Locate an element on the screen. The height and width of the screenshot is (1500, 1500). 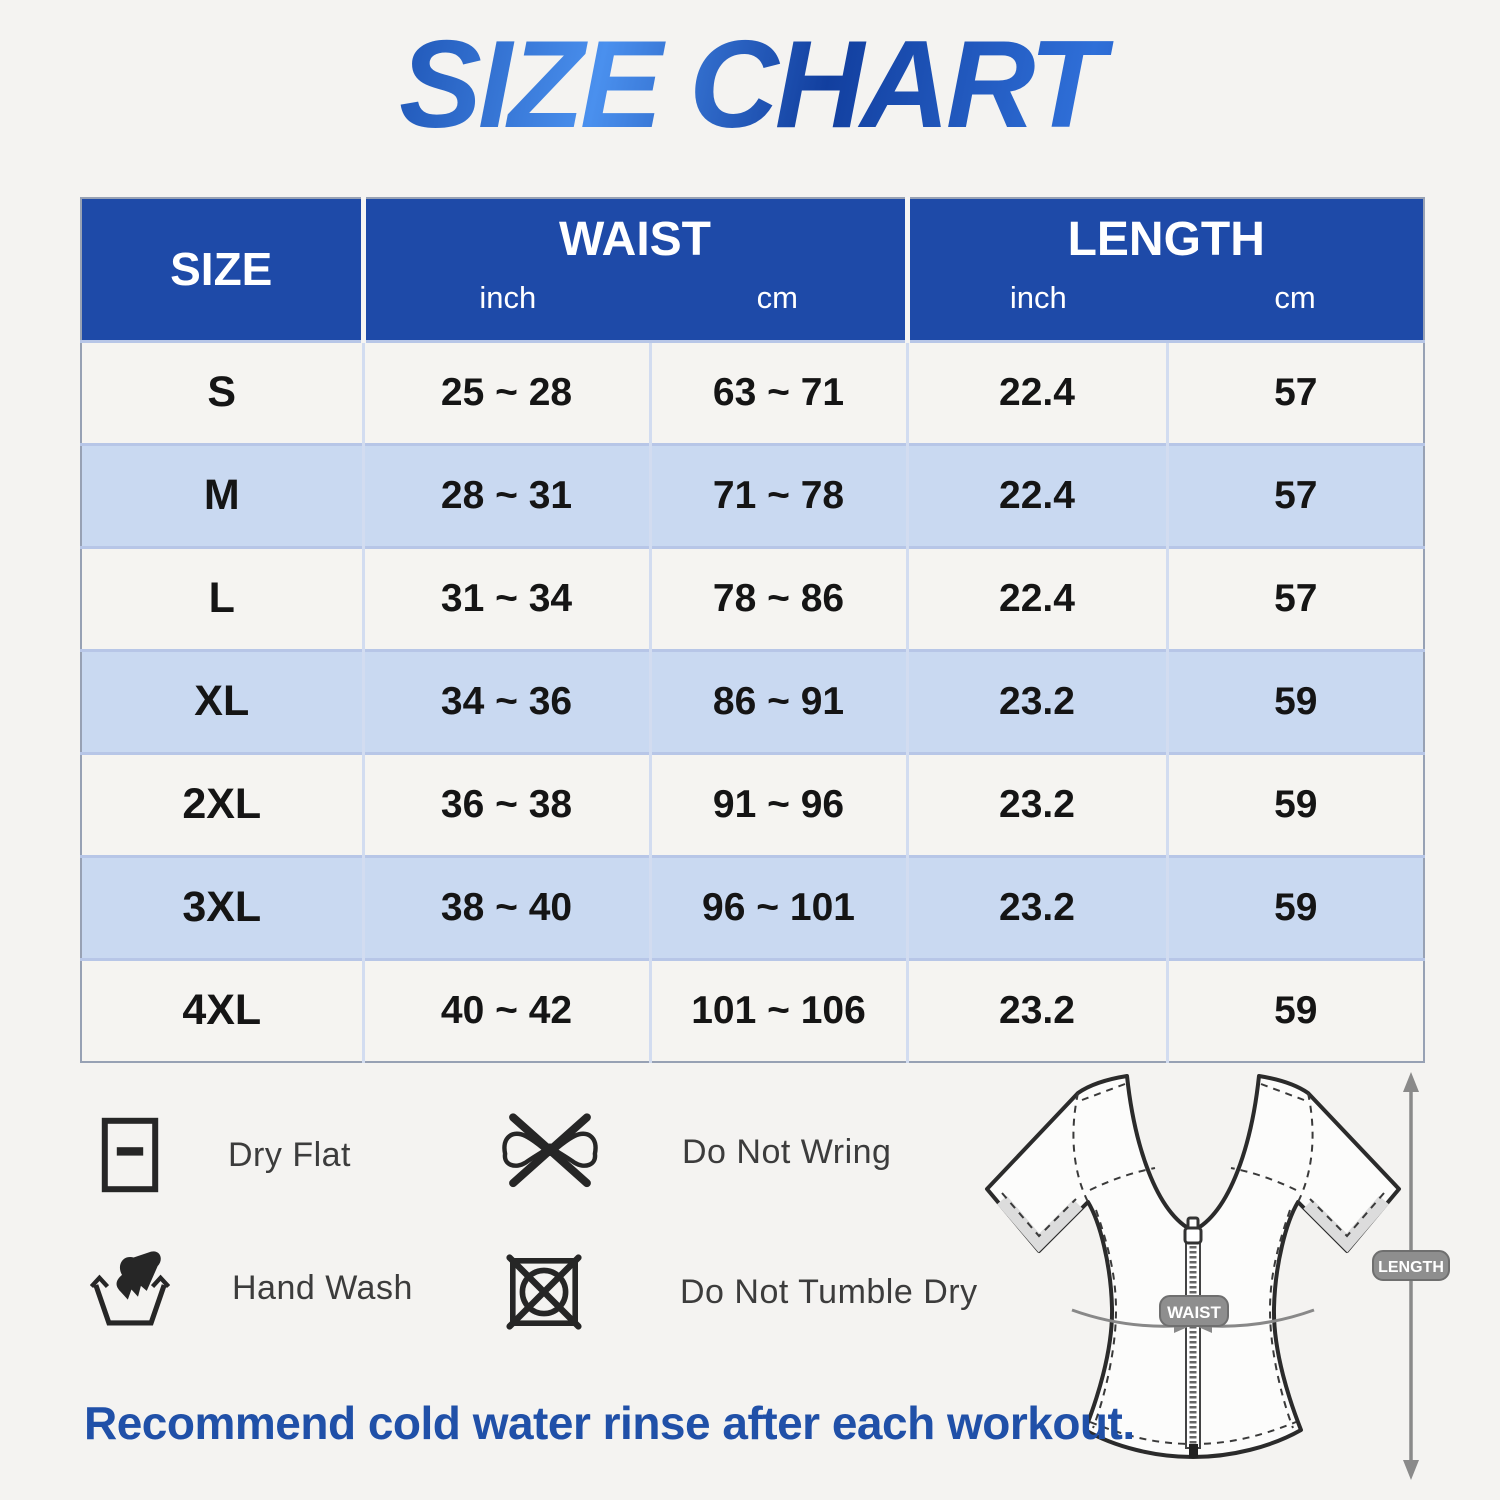
care-item-do-not-tumble-dry: Do Not Tumble Dry is located at coordinates (741, 1292).